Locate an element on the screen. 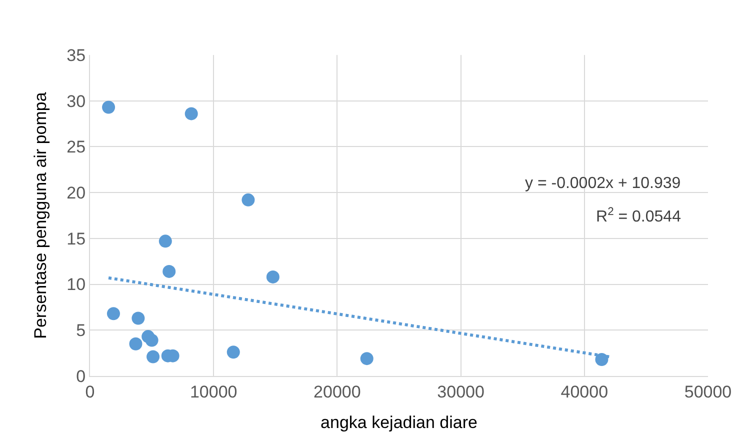 The height and width of the screenshot is (440, 748). annotation: R$^{2}$ = 0.0544 is located at coordinates (639, 216).